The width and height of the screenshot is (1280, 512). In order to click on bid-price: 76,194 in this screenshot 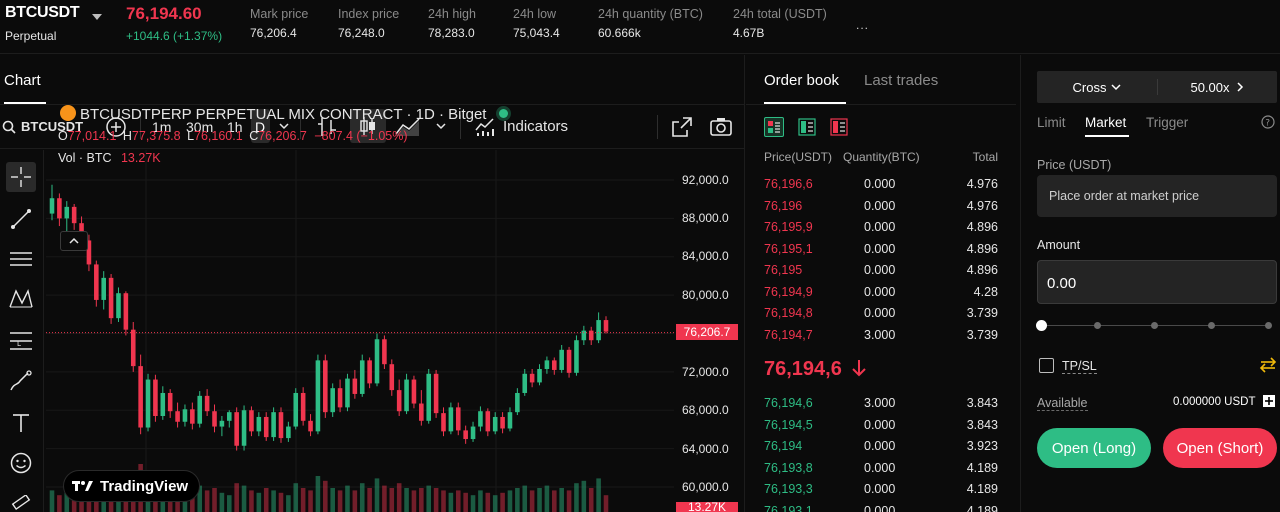, I will do `click(783, 446)`.